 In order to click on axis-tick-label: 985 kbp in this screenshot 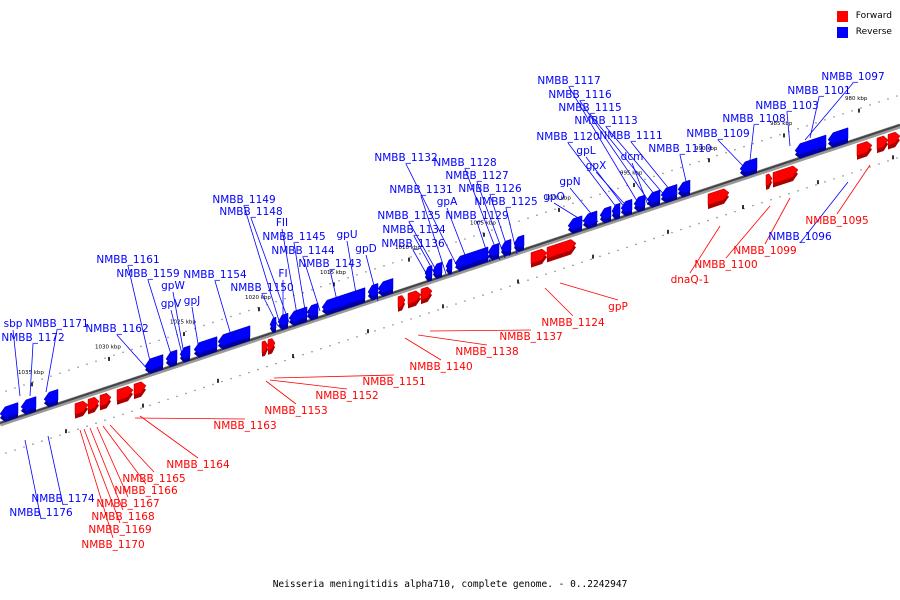, I will do `click(781, 124)`.